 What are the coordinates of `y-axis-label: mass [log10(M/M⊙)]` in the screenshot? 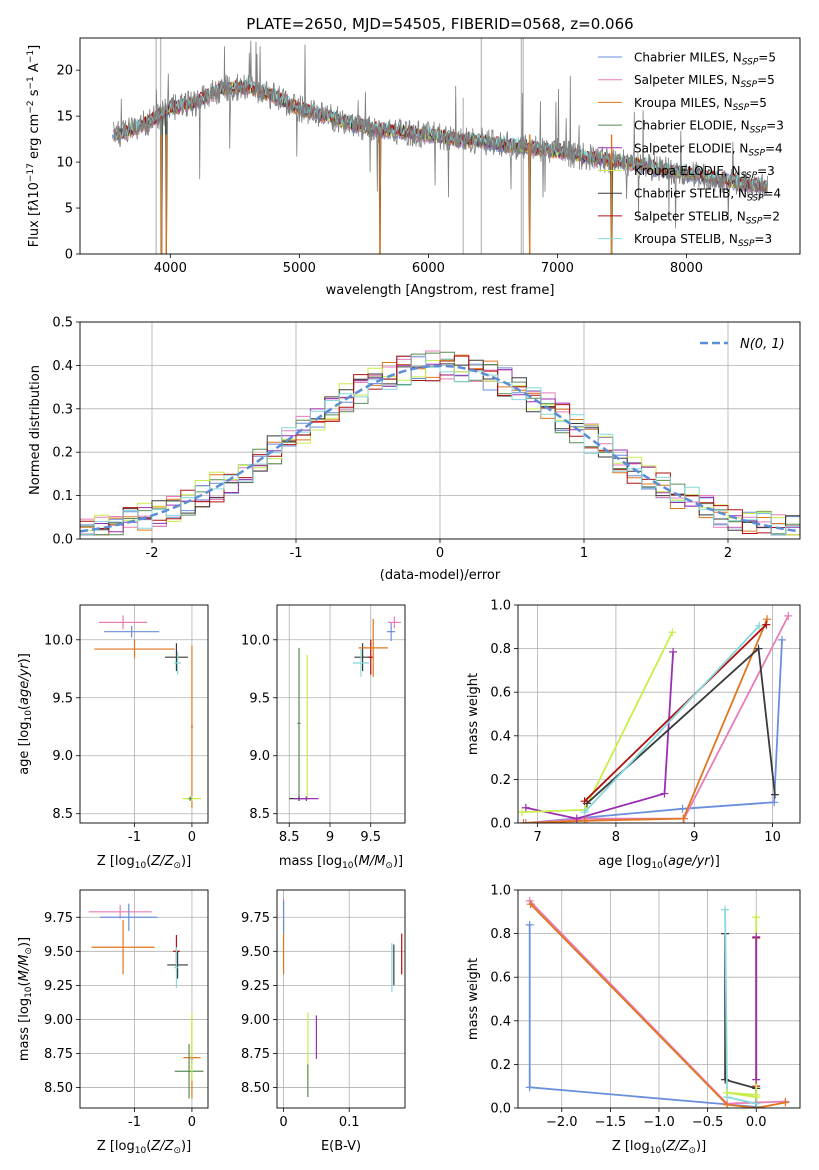 It's located at (25, 999).